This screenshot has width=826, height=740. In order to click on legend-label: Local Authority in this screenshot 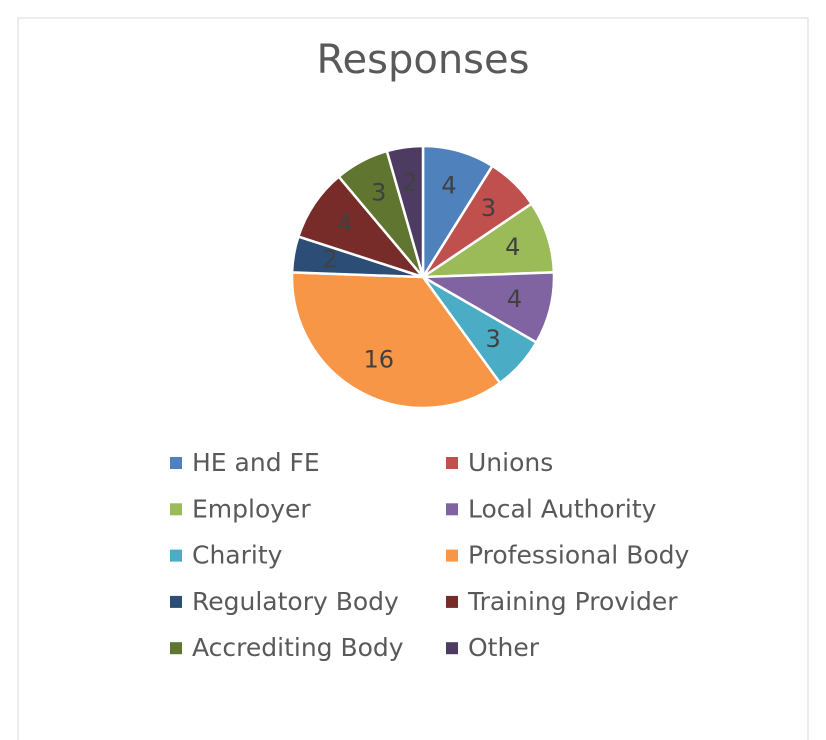, I will do `click(562, 508)`.